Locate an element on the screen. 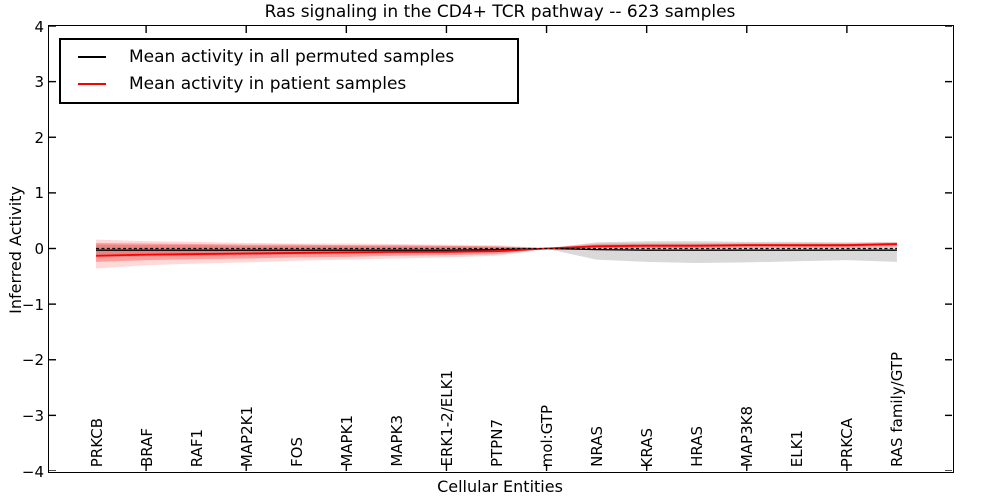 This screenshot has height=500, width=1000. y-tick-label: 2 is located at coordinates (39, 137).